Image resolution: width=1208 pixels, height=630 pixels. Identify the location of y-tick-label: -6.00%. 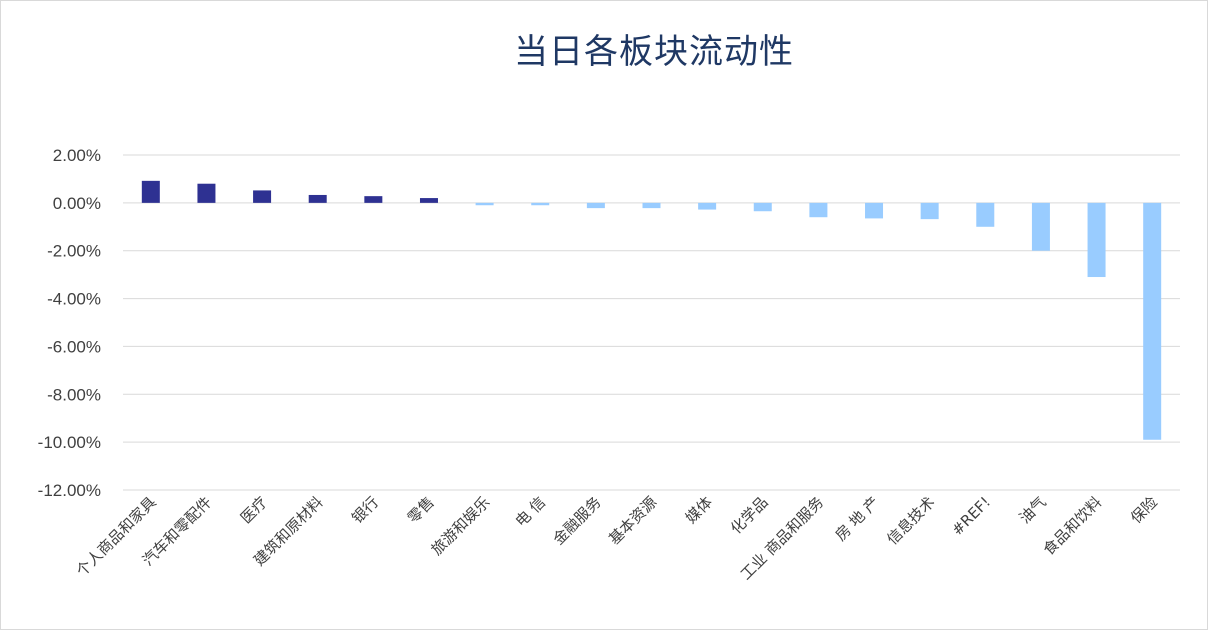
(74, 346).